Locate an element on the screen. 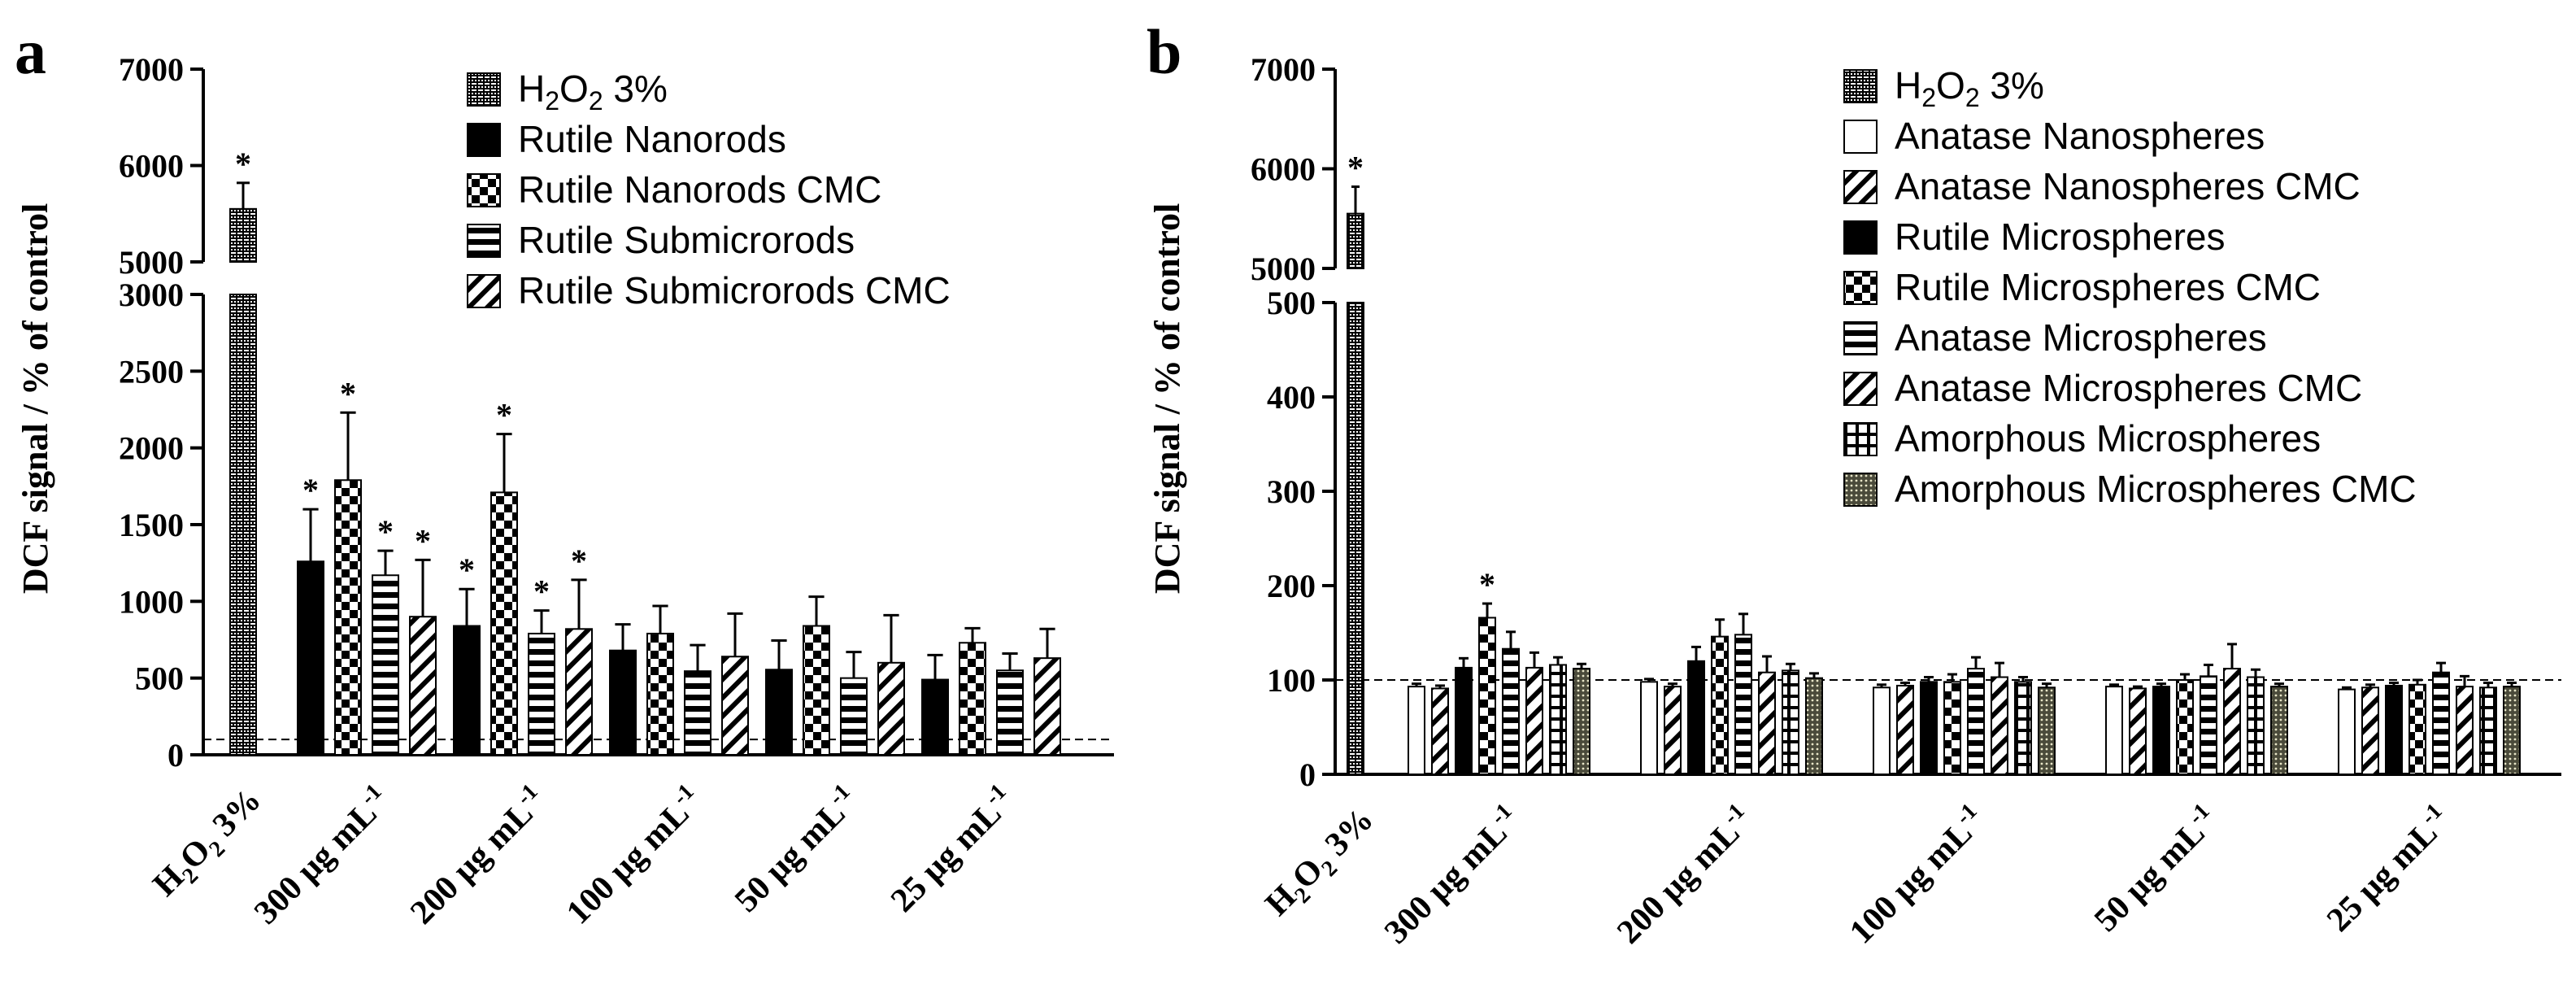  rutile-nanorods-cmc-g1-significance-mark: * is located at coordinates (348, 393).